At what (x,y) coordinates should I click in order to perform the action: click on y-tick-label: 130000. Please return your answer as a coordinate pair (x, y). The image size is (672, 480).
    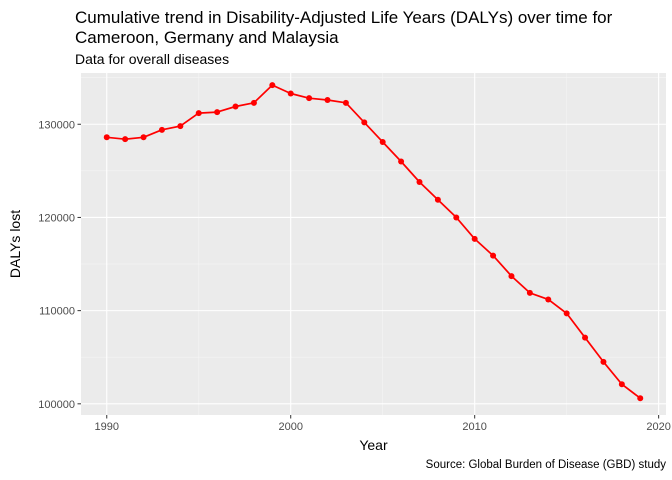
    Looking at the image, I should click on (56, 125).